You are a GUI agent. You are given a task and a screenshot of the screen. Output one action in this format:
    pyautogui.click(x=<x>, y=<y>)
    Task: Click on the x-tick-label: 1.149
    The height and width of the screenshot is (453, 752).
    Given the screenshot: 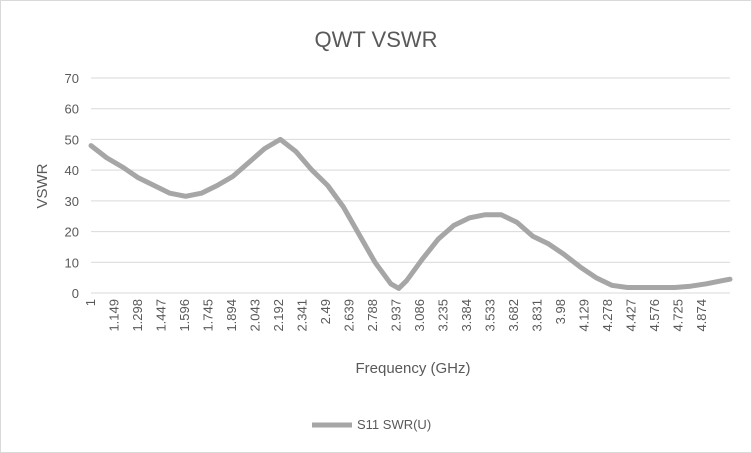 What is the action you would take?
    pyautogui.click(x=114, y=315)
    